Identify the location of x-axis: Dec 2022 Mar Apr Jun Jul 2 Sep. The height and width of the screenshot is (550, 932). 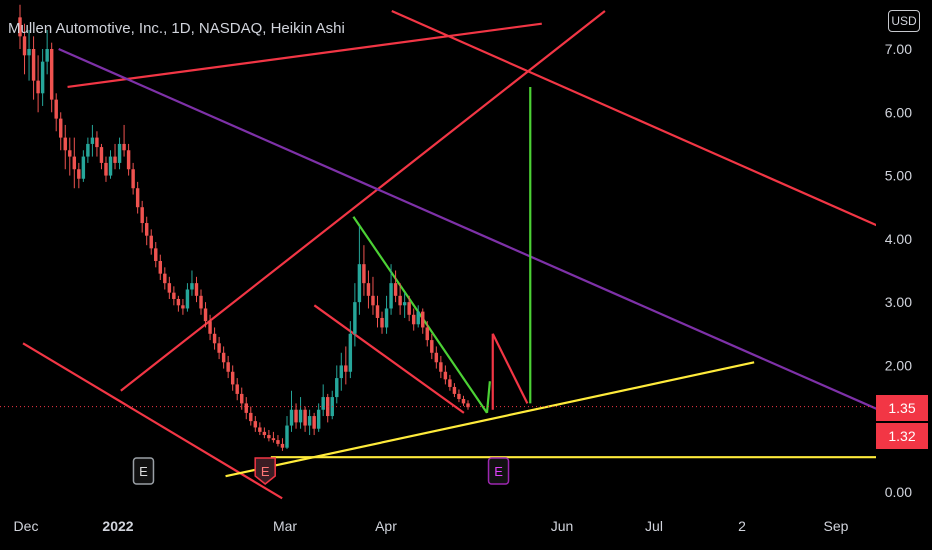
(466, 529).